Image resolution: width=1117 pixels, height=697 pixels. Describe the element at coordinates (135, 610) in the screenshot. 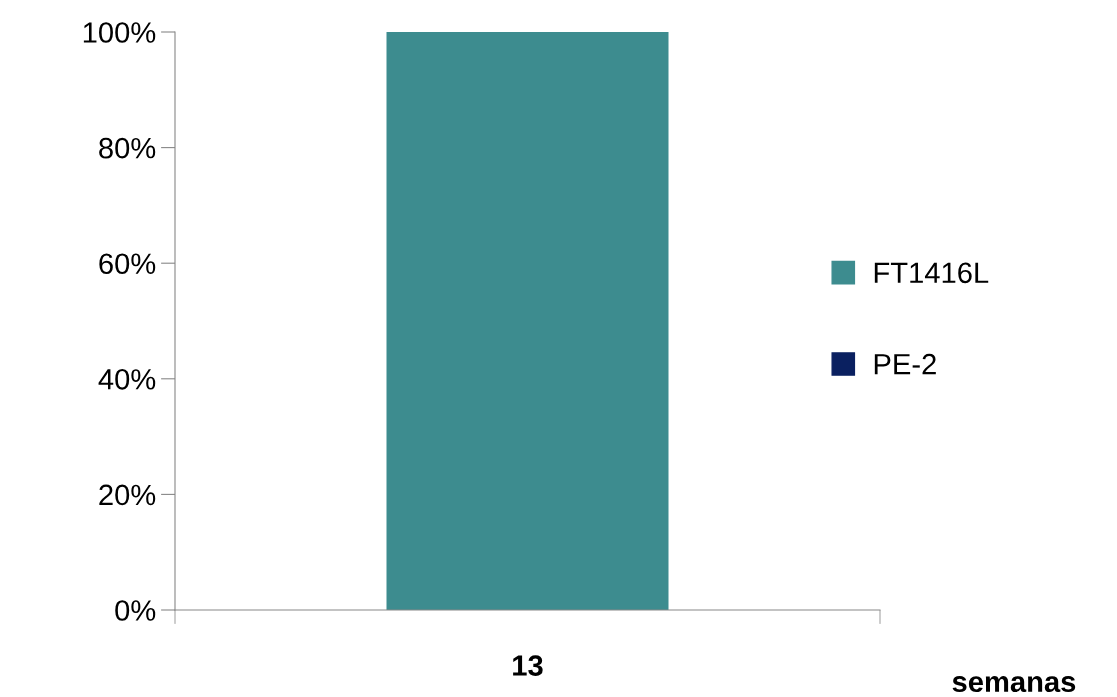

I see `y-tick-label: 0%` at that location.